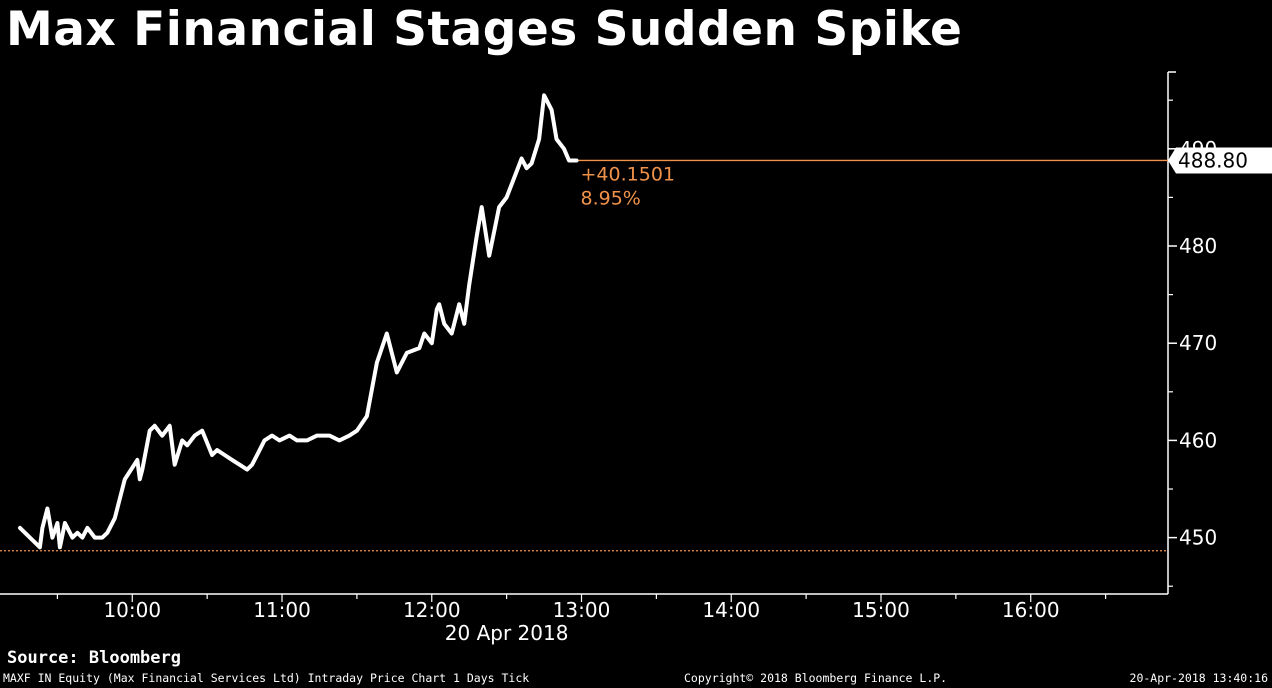 The width and height of the screenshot is (1272, 688). I want to click on change-absolute-label: +40.1501, so click(628, 174).